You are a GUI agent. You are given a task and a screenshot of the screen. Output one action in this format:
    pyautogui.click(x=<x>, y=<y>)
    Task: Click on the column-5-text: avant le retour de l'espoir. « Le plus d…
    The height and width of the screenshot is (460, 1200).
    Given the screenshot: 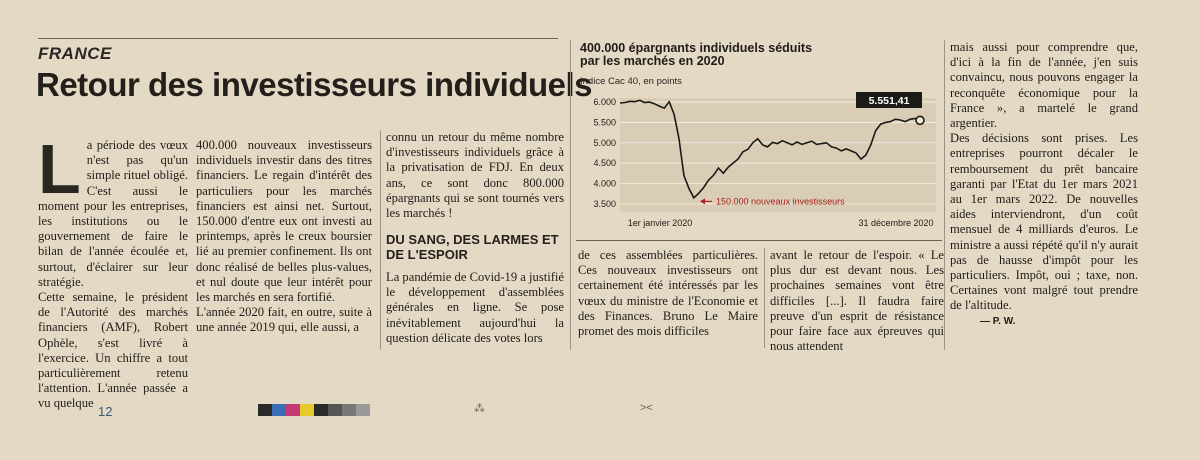 What is the action you would take?
    pyautogui.click(x=857, y=301)
    